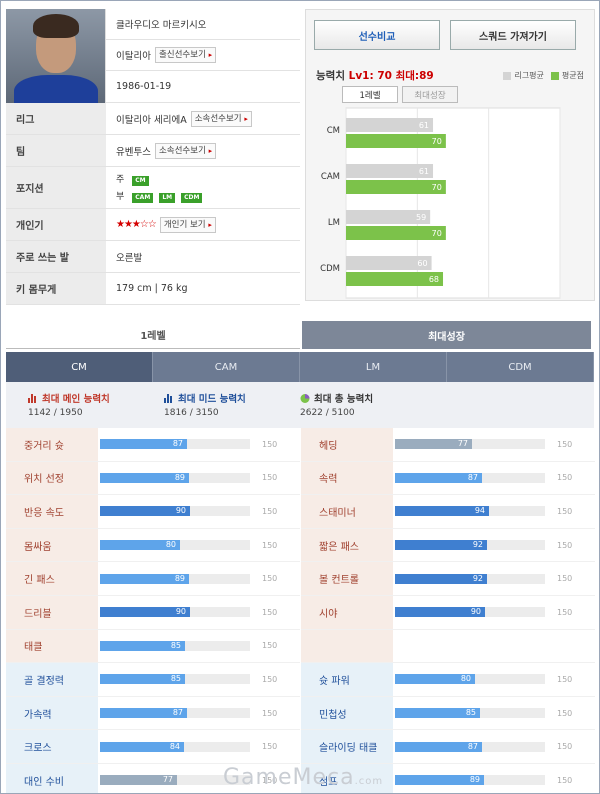  Describe the element at coordinates (69, 405) in the screenshot. I see `summary-main: 최대 메인 능력치 1142 / 1950` at that location.